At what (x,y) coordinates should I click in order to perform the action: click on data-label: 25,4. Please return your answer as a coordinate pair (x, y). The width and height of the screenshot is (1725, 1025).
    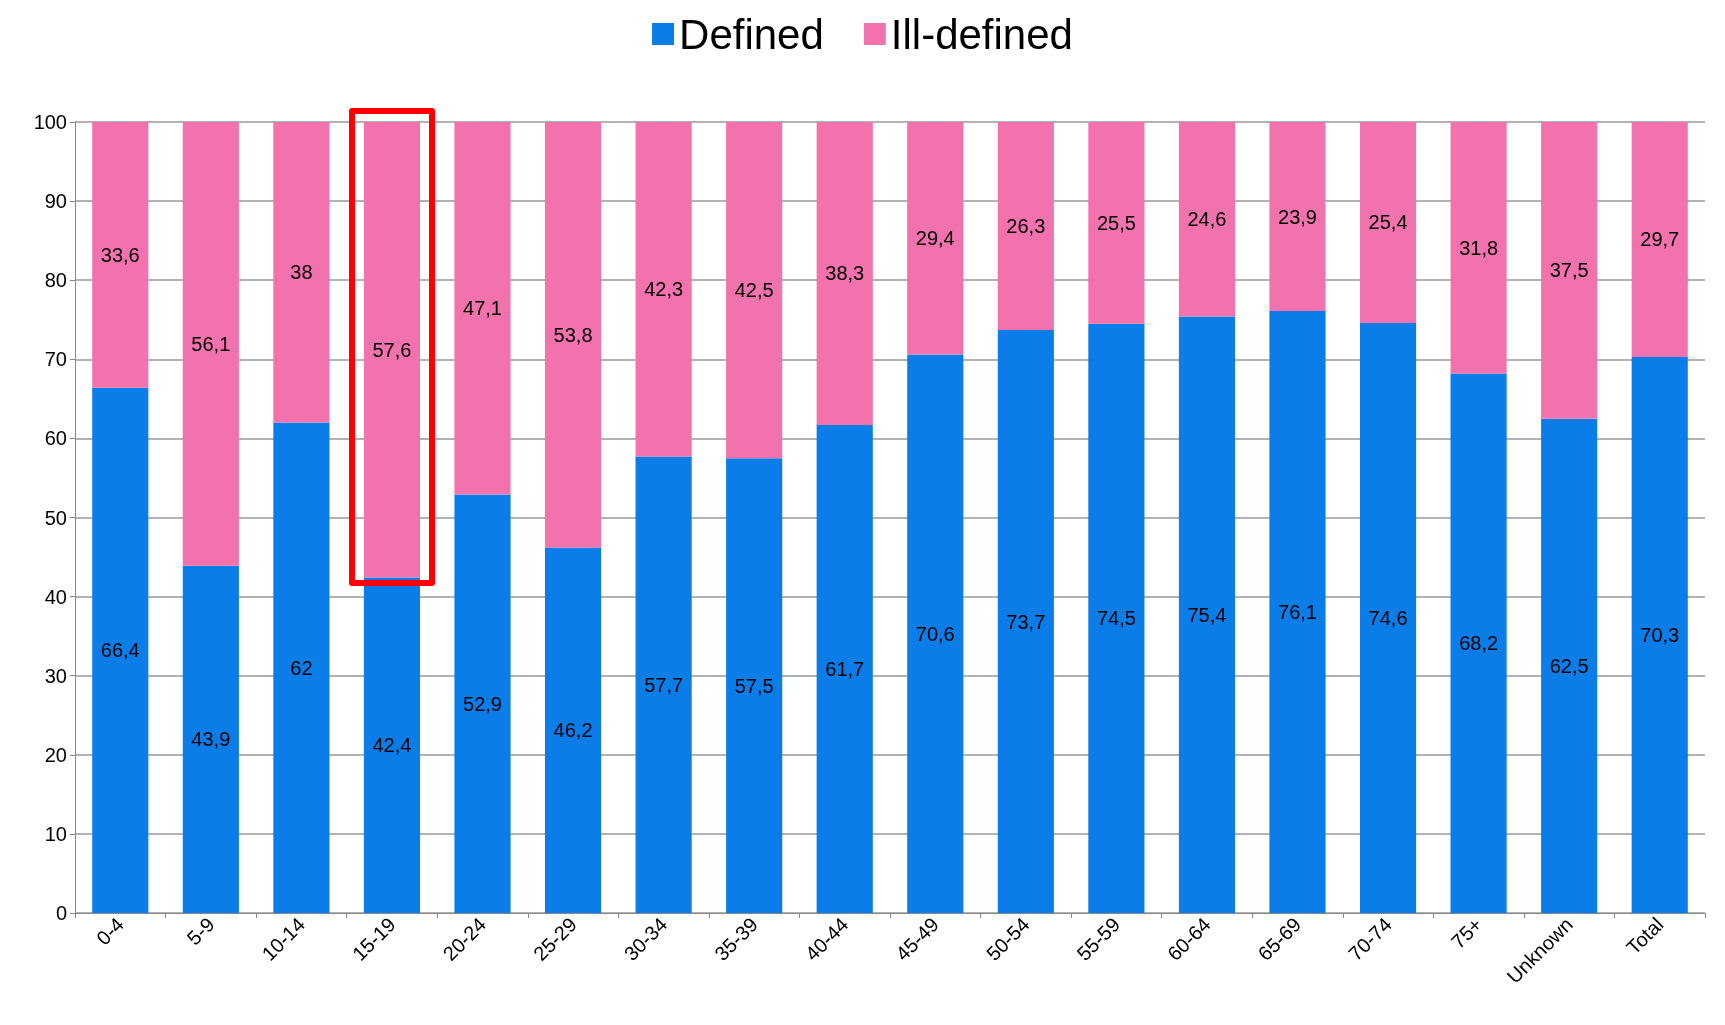
    Looking at the image, I should click on (1388, 222).